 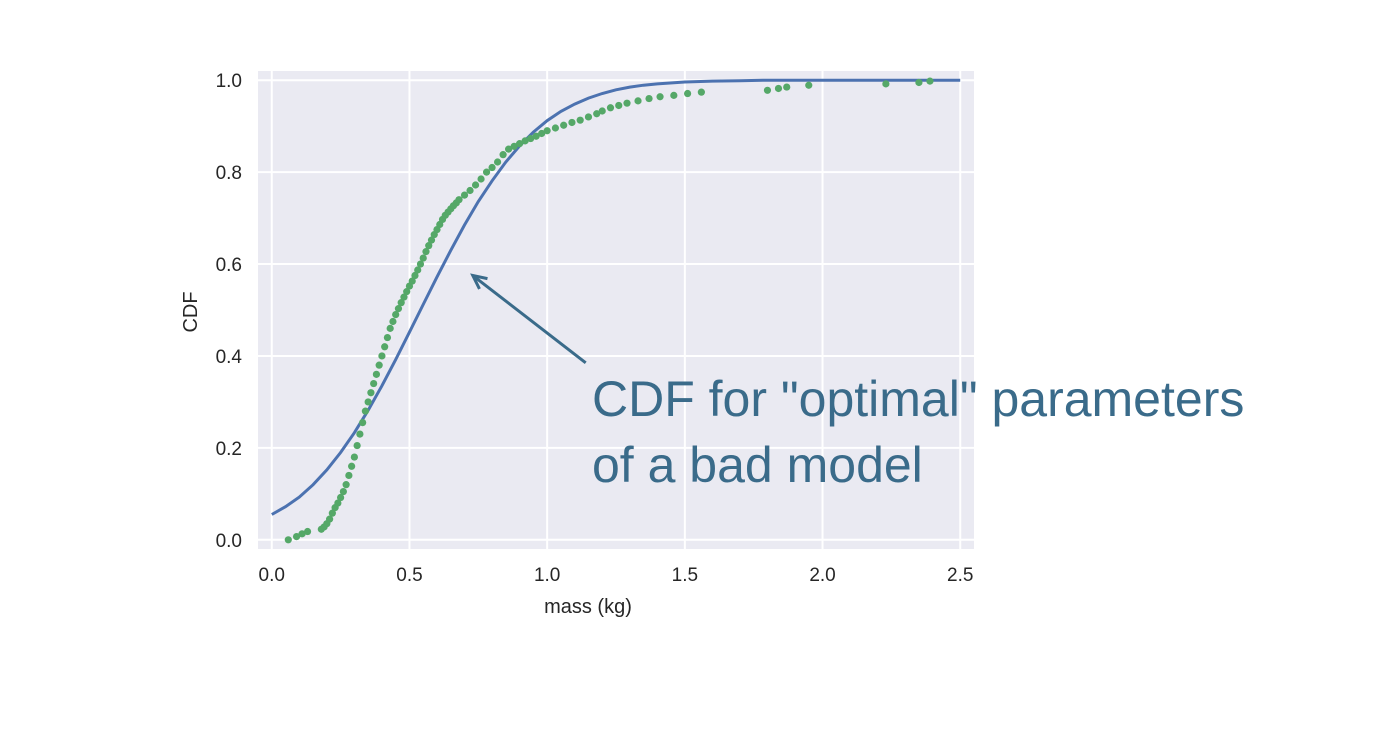 What do you see at coordinates (529, 319) in the screenshot?
I see `annotation-arrow` at bounding box center [529, 319].